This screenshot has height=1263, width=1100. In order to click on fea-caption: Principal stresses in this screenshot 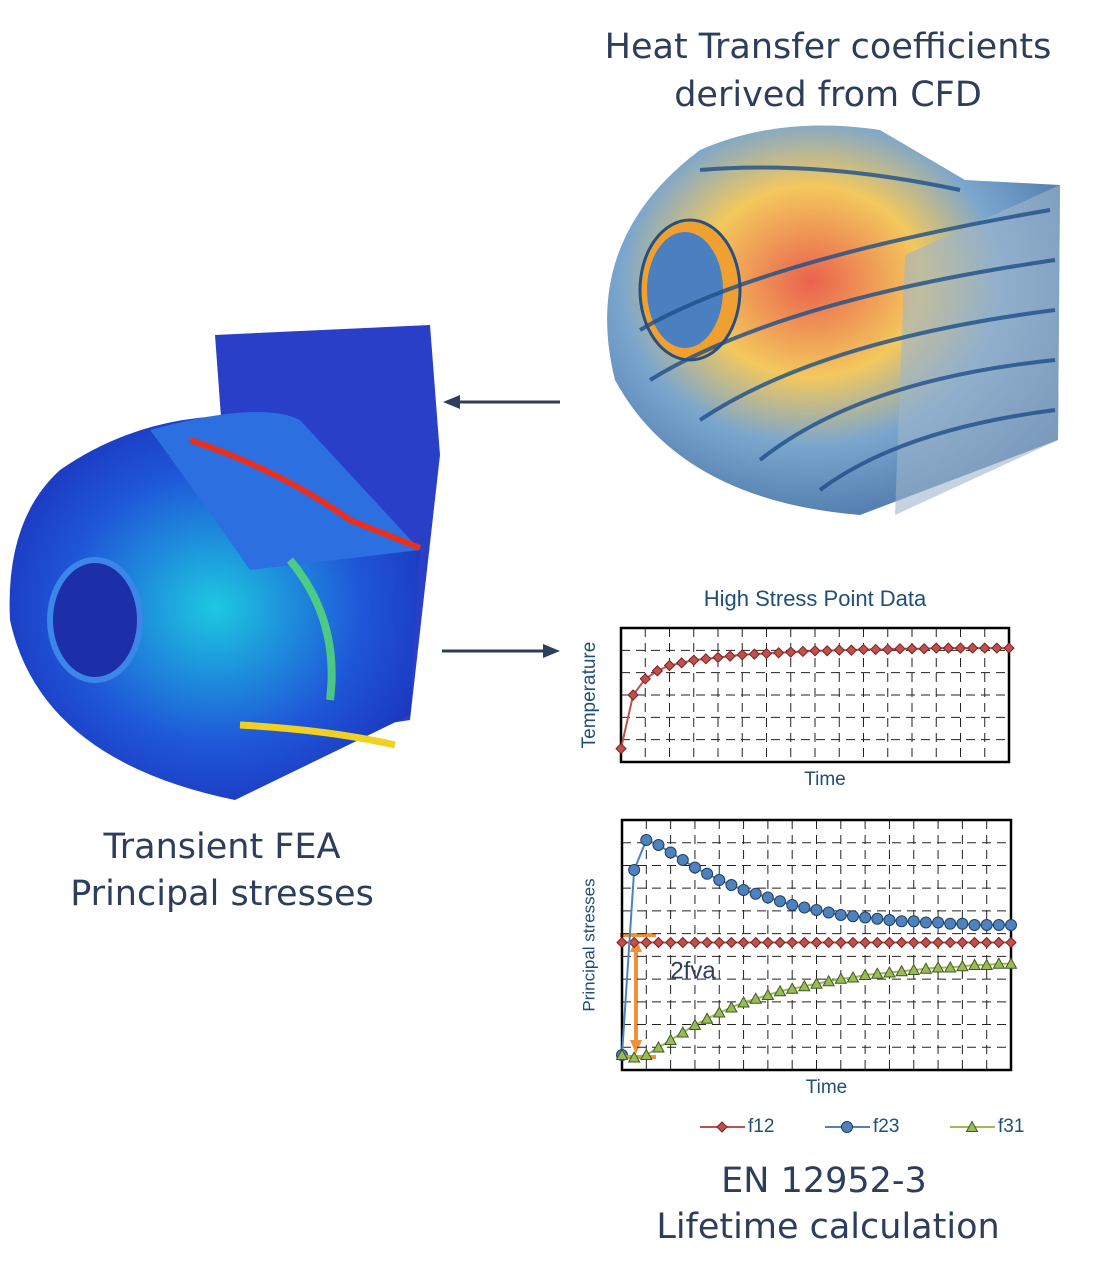, I will do `click(222, 894)`.